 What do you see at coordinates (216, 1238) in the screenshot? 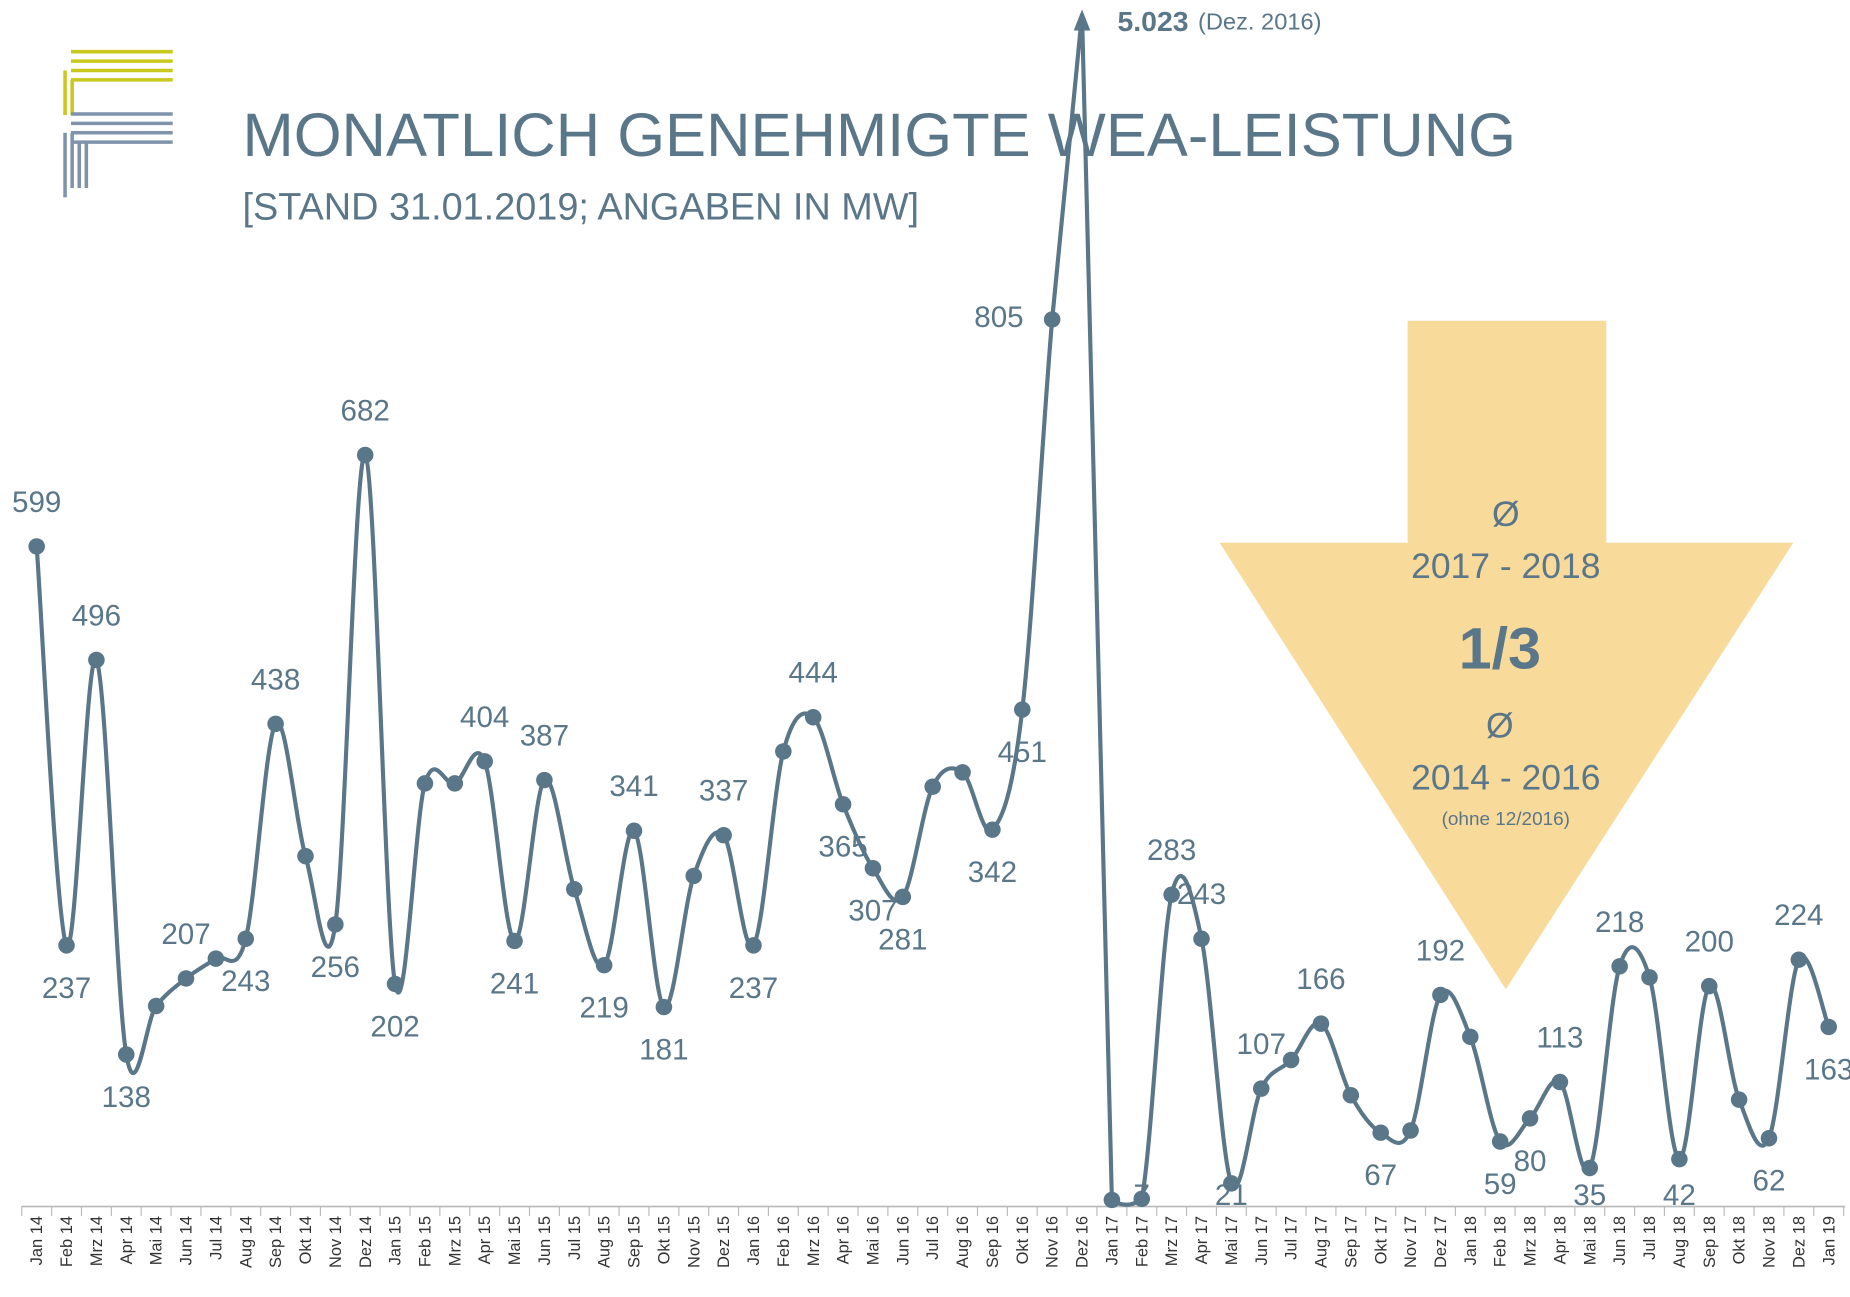
I see `x-tick-label: Jul 14` at bounding box center [216, 1238].